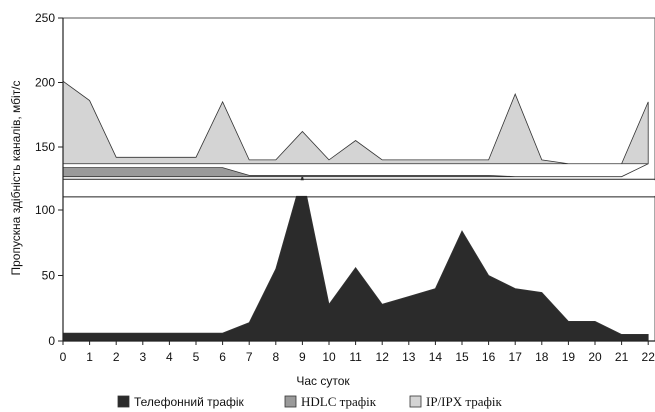  Describe the element at coordinates (275, 357) in the screenshot. I see `x-tick-label: 8` at that location.